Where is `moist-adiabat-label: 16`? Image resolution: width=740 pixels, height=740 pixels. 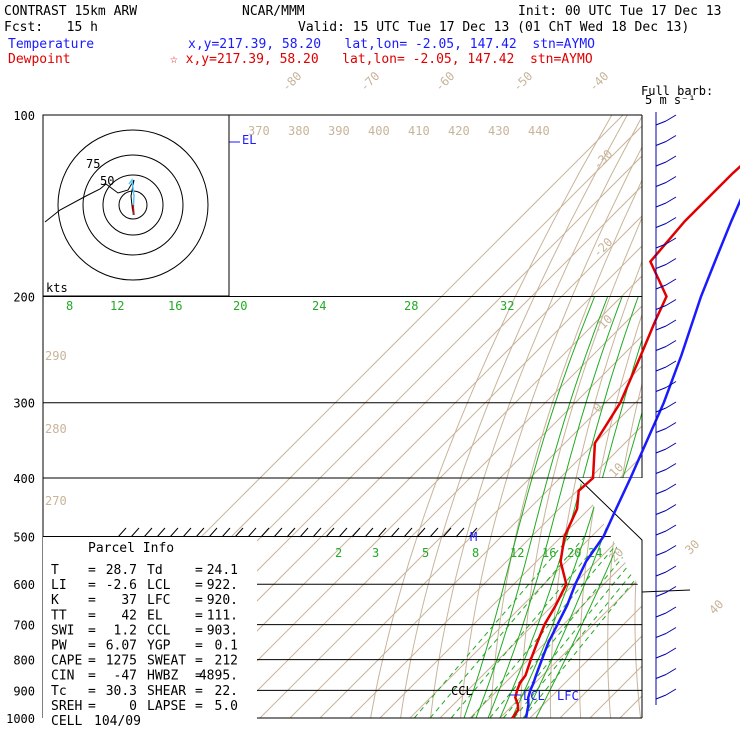 moist-adiabat-label: 16 is located at coordinates (175, 306).